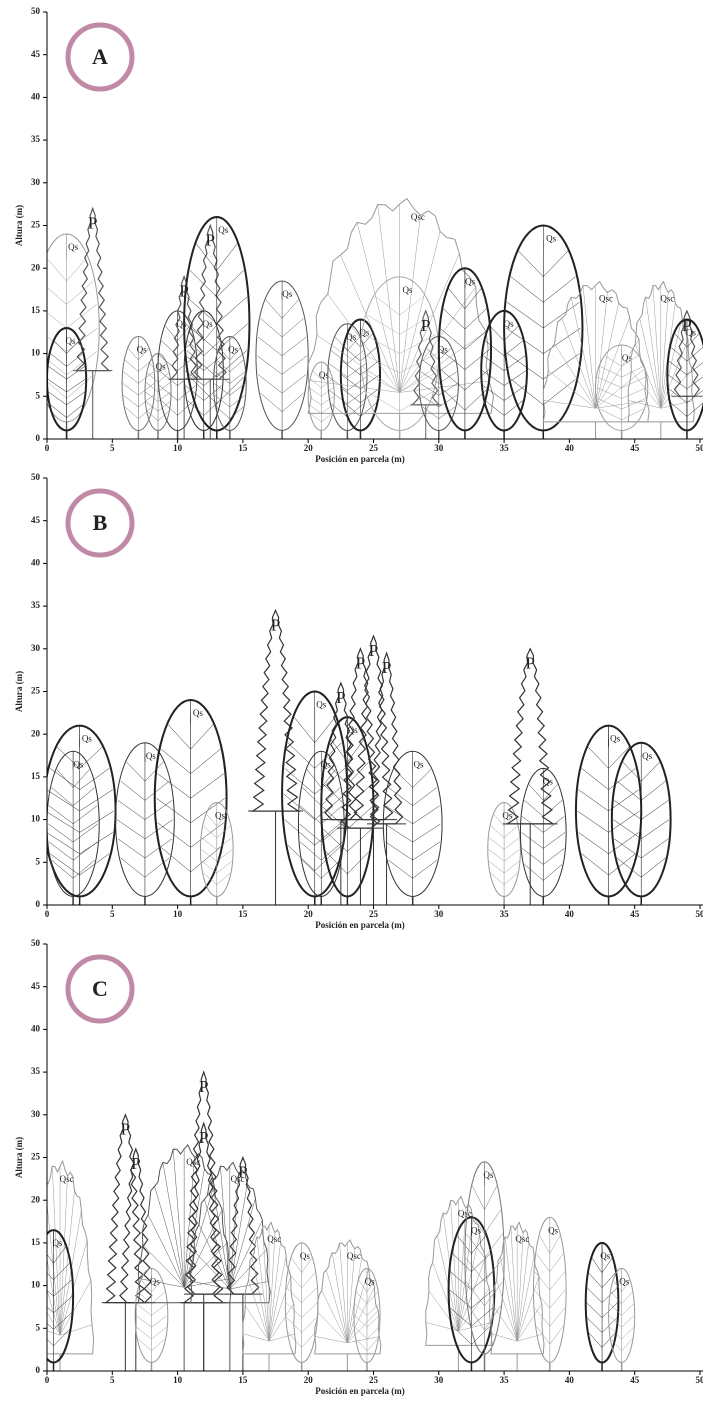 The height and width of the screenshot is (1404, 703). Describe the element at coordinates (36, 733) in the screenshot. I see `y-tick-label: 20` at that location.